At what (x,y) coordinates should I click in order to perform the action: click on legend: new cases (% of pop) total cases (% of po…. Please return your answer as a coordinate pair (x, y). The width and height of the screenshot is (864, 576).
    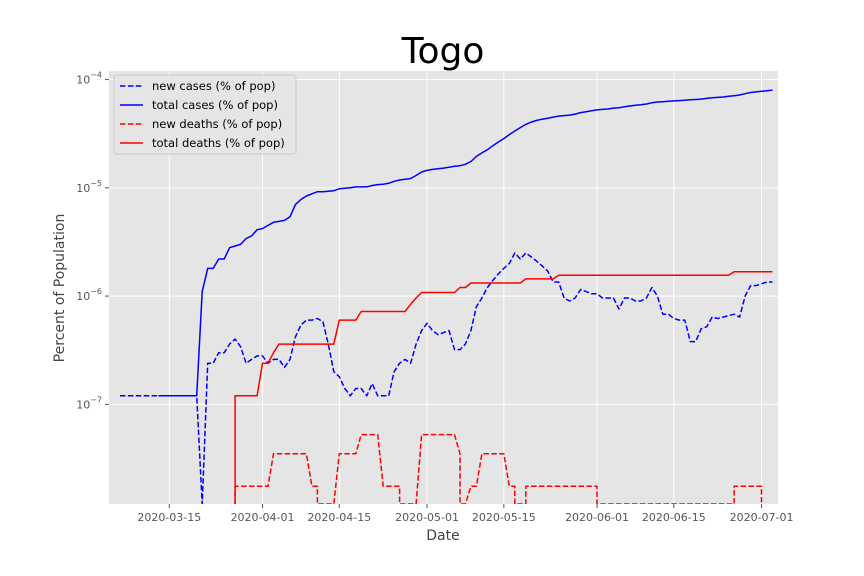
    Looking at the image, I should click on (205, 114).